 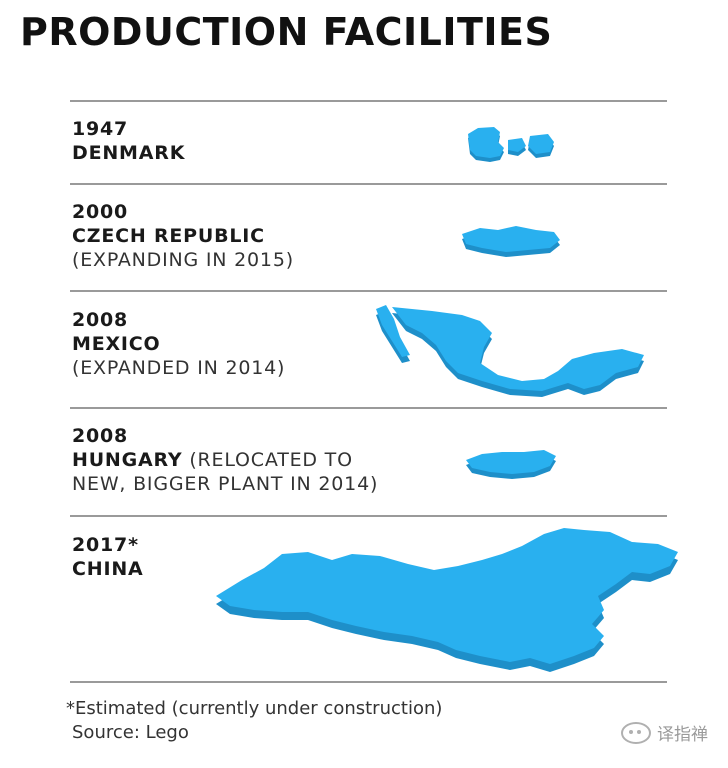 What do you see at coordinates (129, 153) in the screenshot?
I see `facility-country: DENMARK` at bounding box center [129, 153].